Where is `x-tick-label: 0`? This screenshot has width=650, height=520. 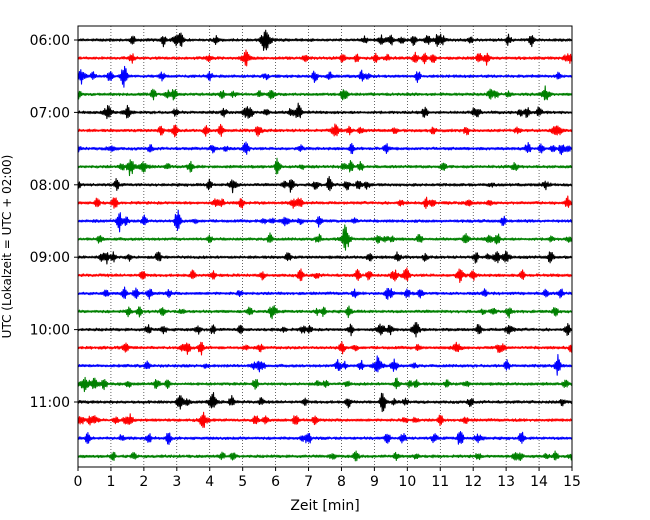
x-tick-label: 0 is located at coordinates (78, 482).